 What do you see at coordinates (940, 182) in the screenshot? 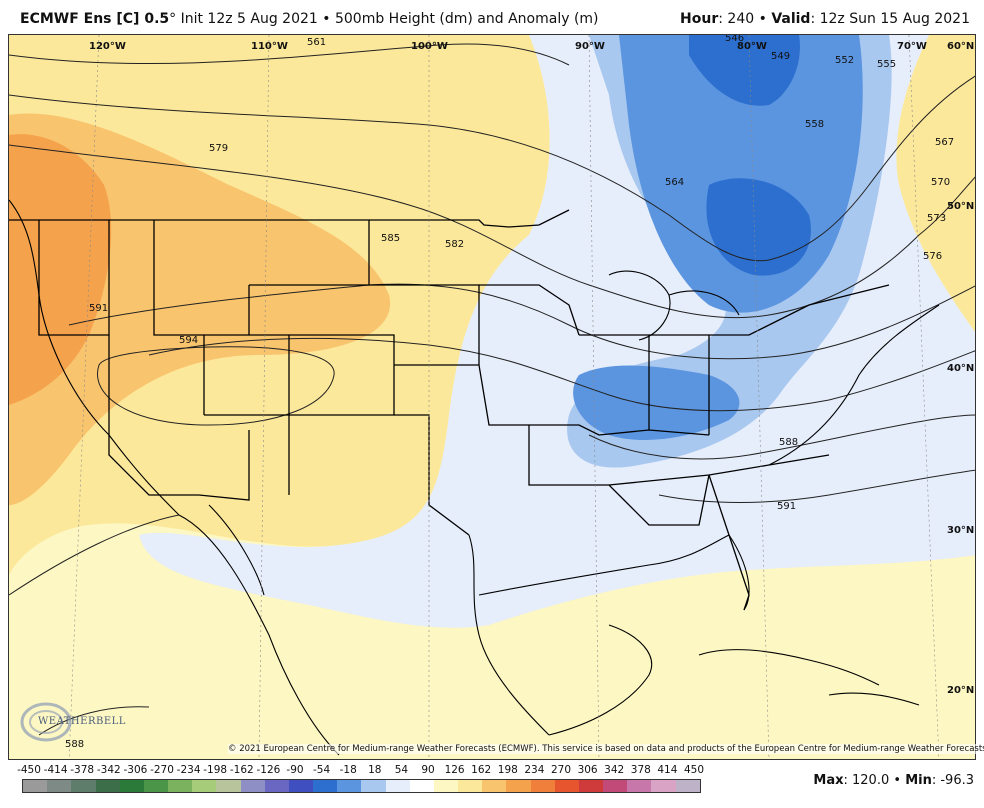
I see `contour-label: 570` at bounding box center [940, 182].